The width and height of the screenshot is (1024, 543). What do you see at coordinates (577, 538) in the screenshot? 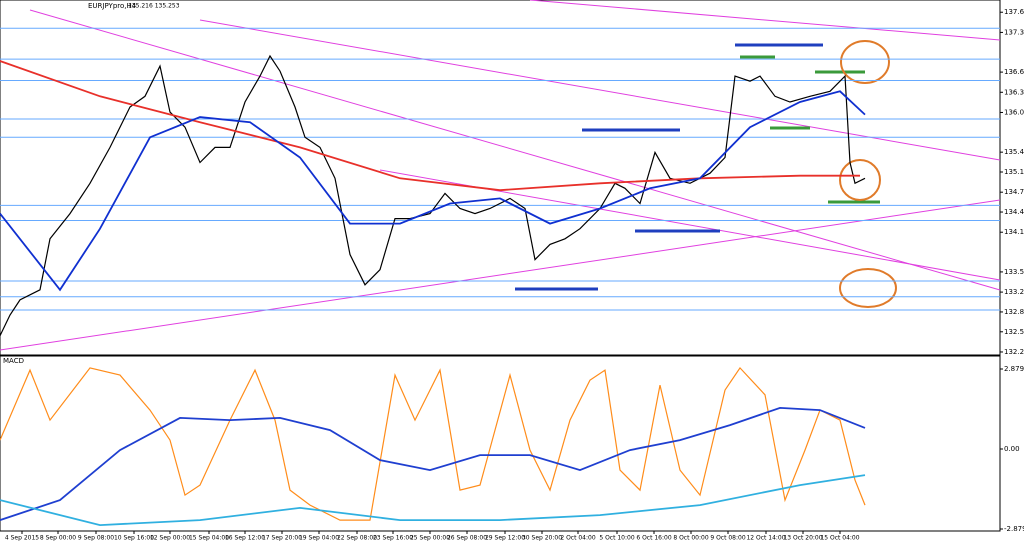
I see `x-tick-label: 2 Oct 04:00` at bounding box center [577, 538].